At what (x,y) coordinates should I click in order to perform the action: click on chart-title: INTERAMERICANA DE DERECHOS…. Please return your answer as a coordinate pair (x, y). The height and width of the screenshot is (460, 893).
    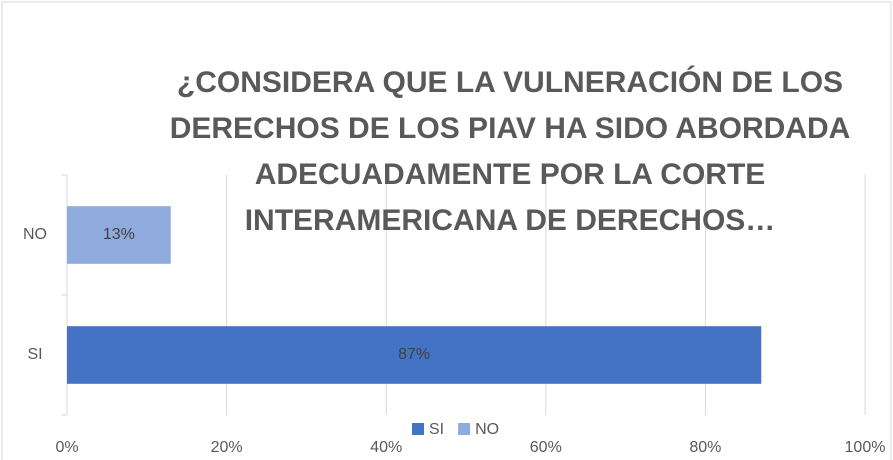
    Looking at the image, I should click on (510, 220).